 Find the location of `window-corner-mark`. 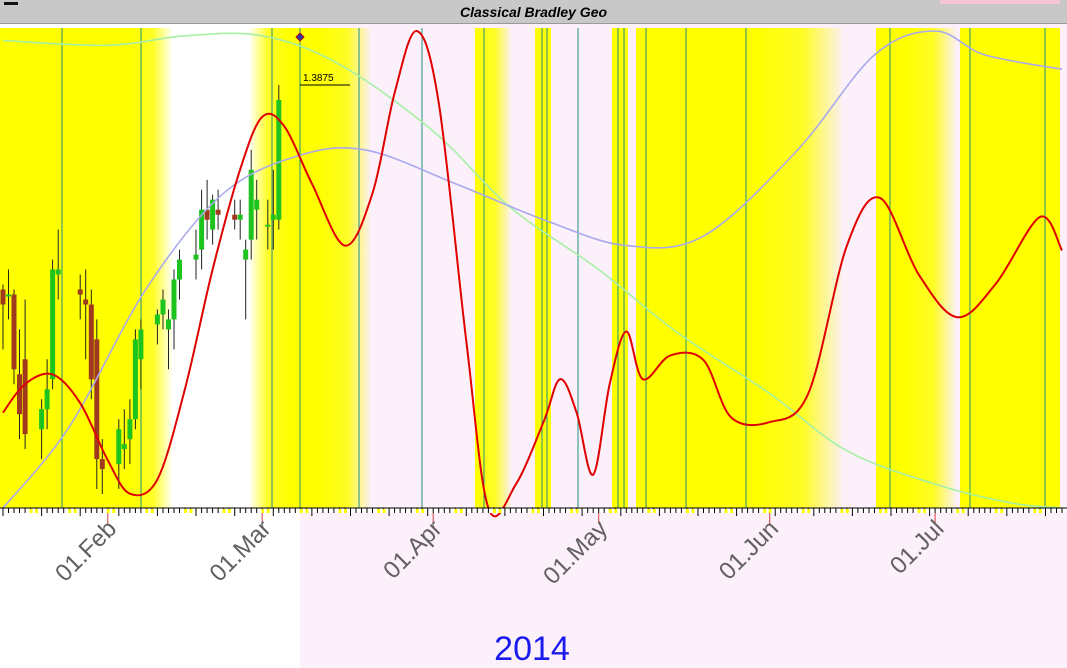

window-corner-mark is located at coordinates (11, 3).